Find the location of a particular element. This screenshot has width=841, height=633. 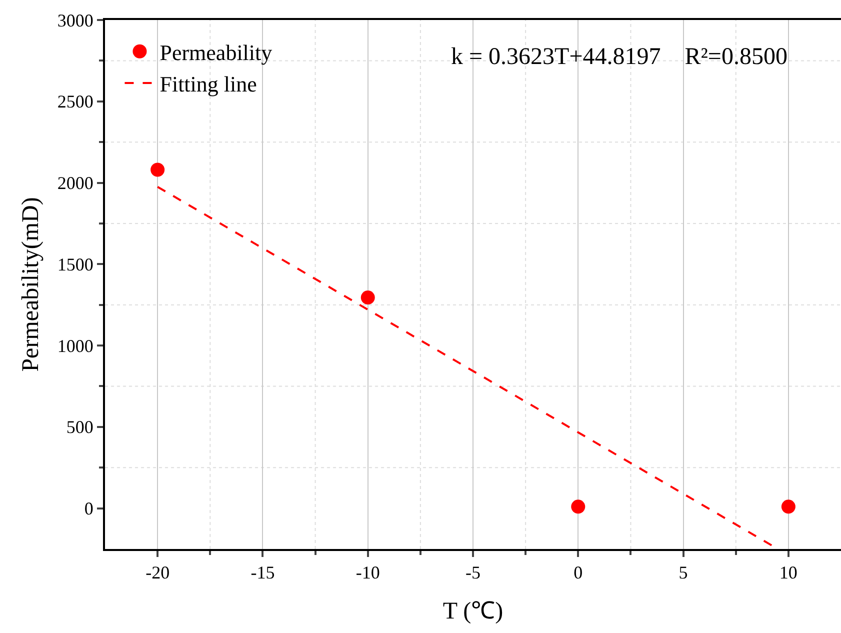

x-tick-label: -20 is located at coordinates (158, 572).